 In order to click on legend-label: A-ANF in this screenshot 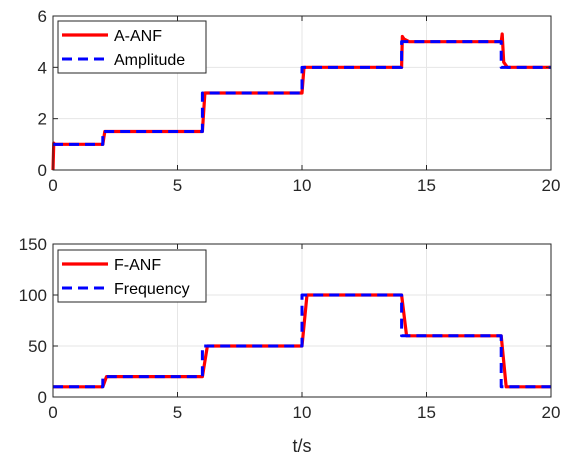, I will do `click(138, 36)`.